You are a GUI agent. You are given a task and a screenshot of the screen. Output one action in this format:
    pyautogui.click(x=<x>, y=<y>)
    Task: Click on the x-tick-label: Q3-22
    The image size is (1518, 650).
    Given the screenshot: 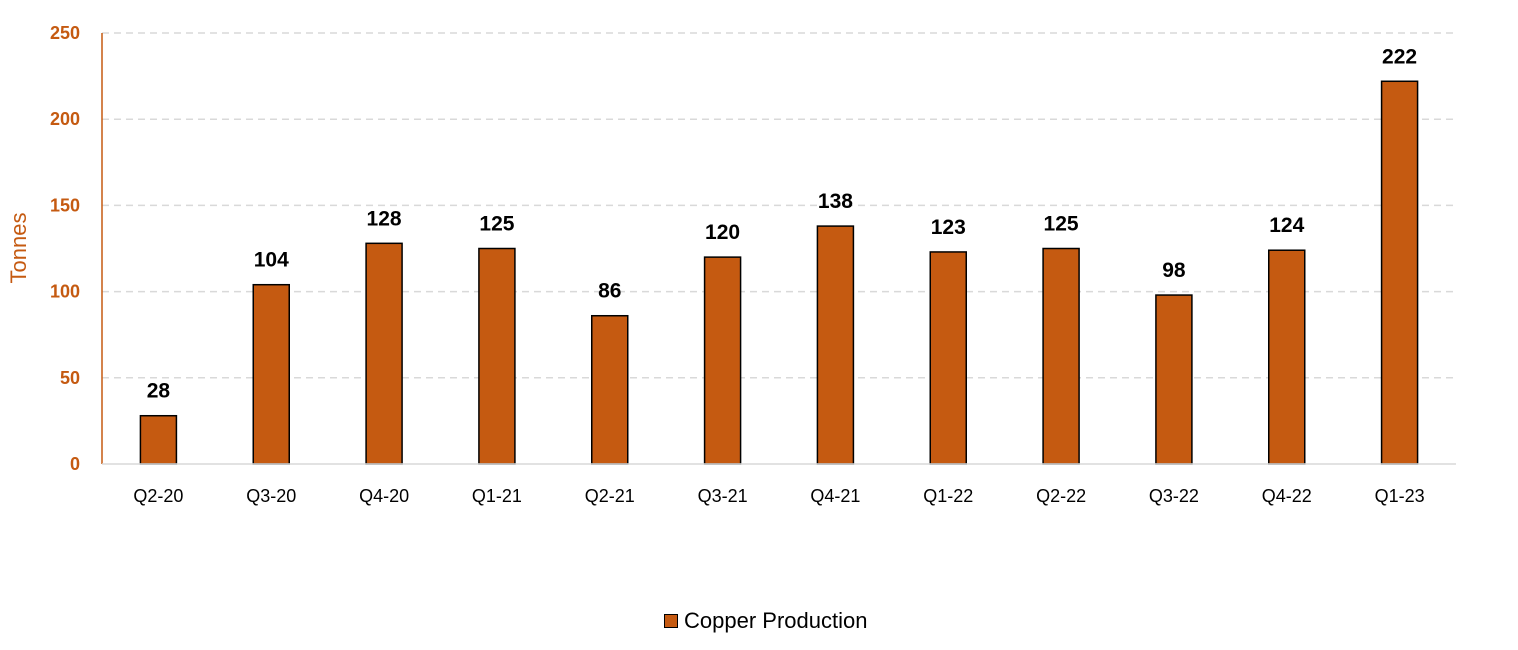 What is the action you would take?
    pyautogui.click(x=1174, y=496)
    